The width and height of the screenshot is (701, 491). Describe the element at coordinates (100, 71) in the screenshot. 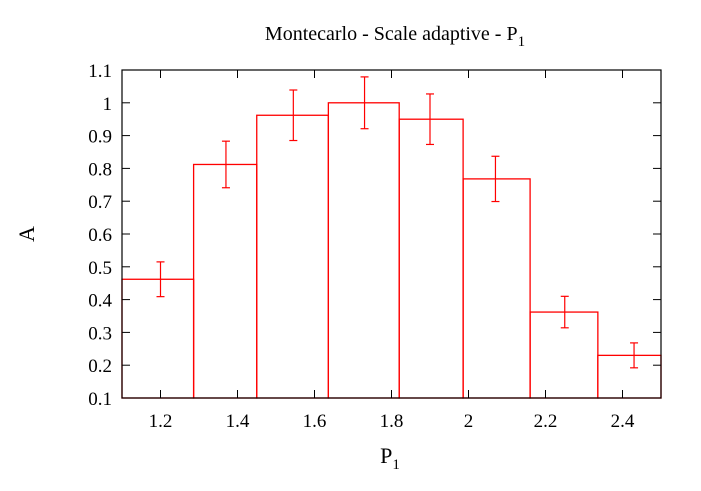

I see `y-tick-label: 1.1` at that location.